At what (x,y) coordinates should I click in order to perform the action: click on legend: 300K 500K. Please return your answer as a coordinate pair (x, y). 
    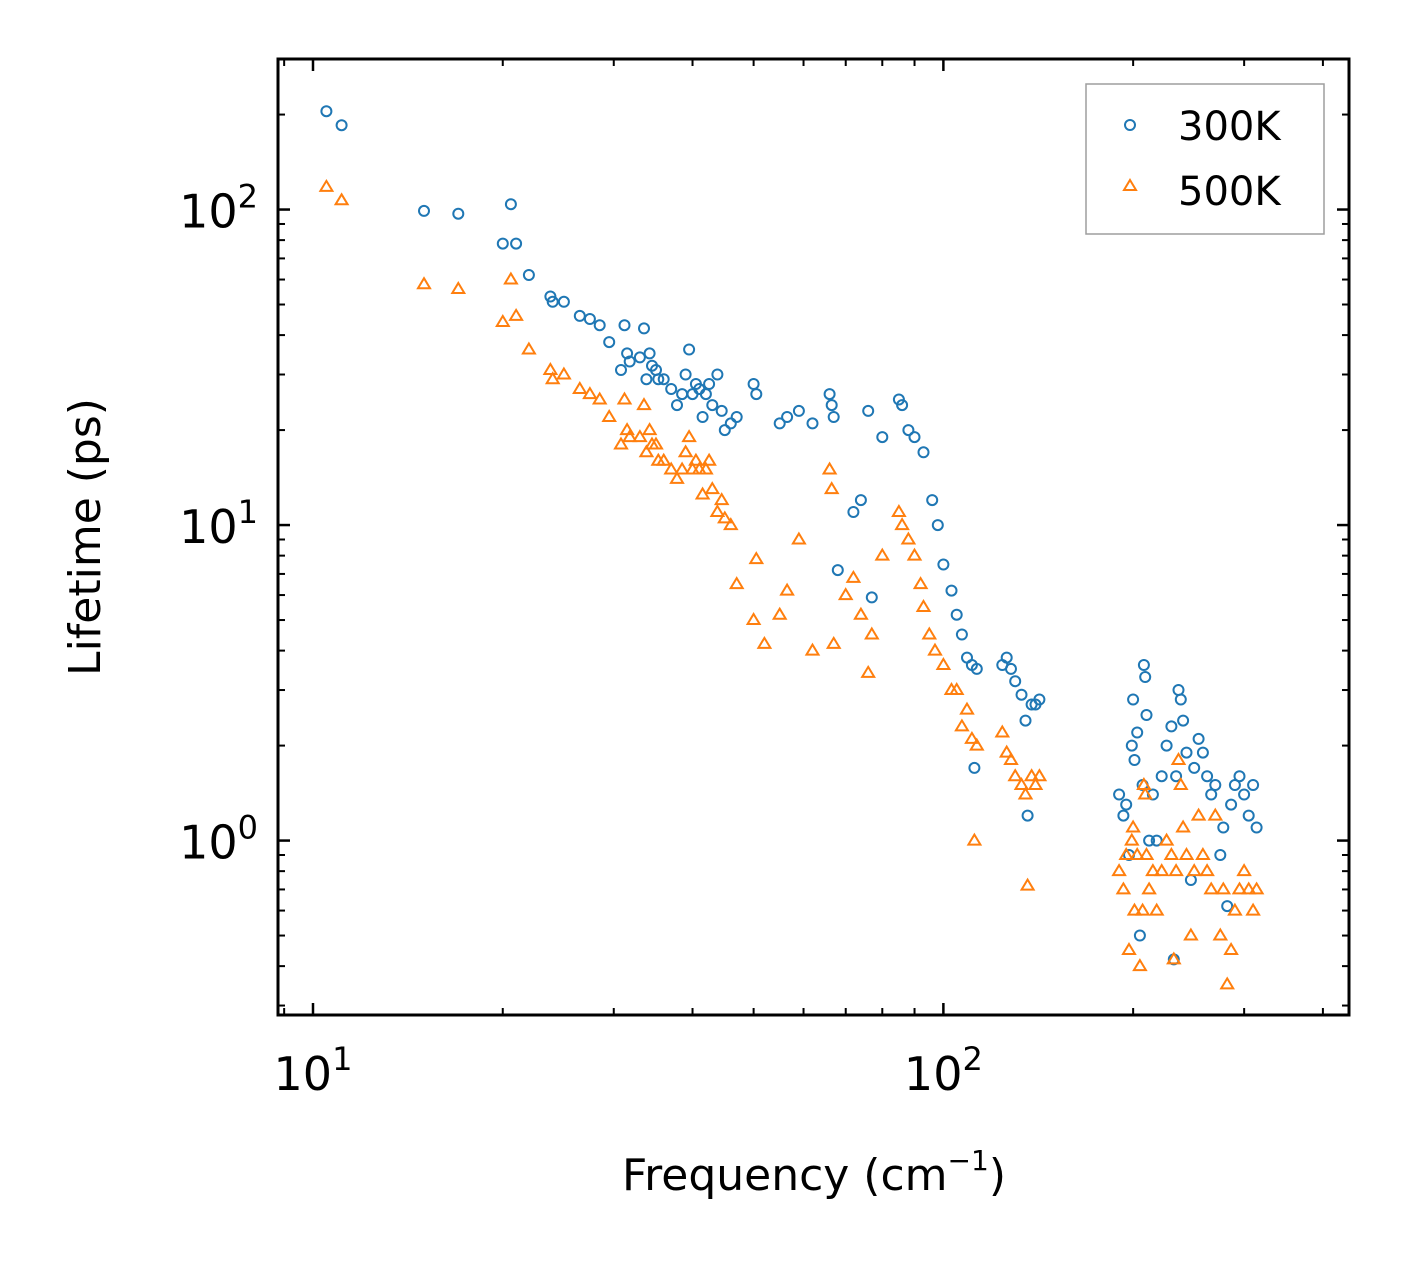
    Looking at the image, I should click on (1205, 159).